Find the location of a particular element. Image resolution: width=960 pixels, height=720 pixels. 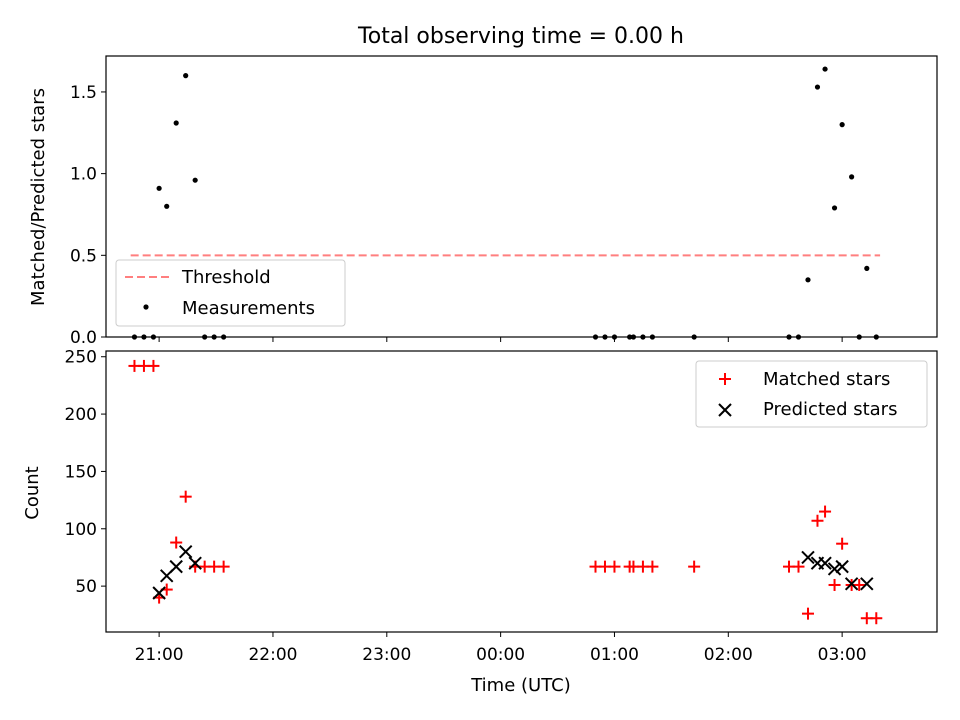

top-y-axis-label: Matched/Predicted stars is located at coordinates (38, 197).